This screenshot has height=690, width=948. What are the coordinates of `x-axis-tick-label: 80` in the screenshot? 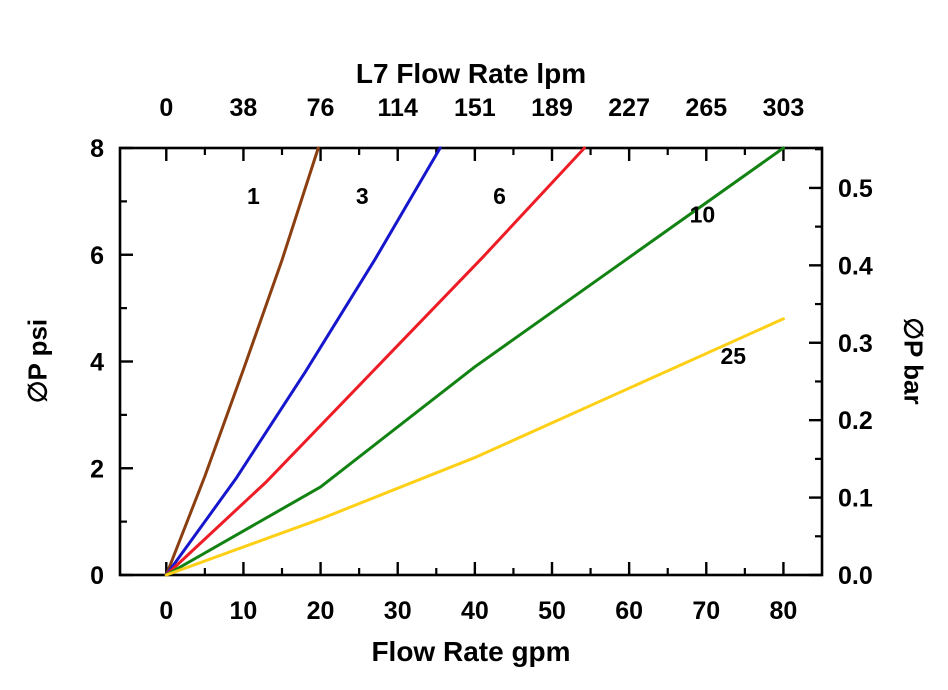 It's located at (784, 611).